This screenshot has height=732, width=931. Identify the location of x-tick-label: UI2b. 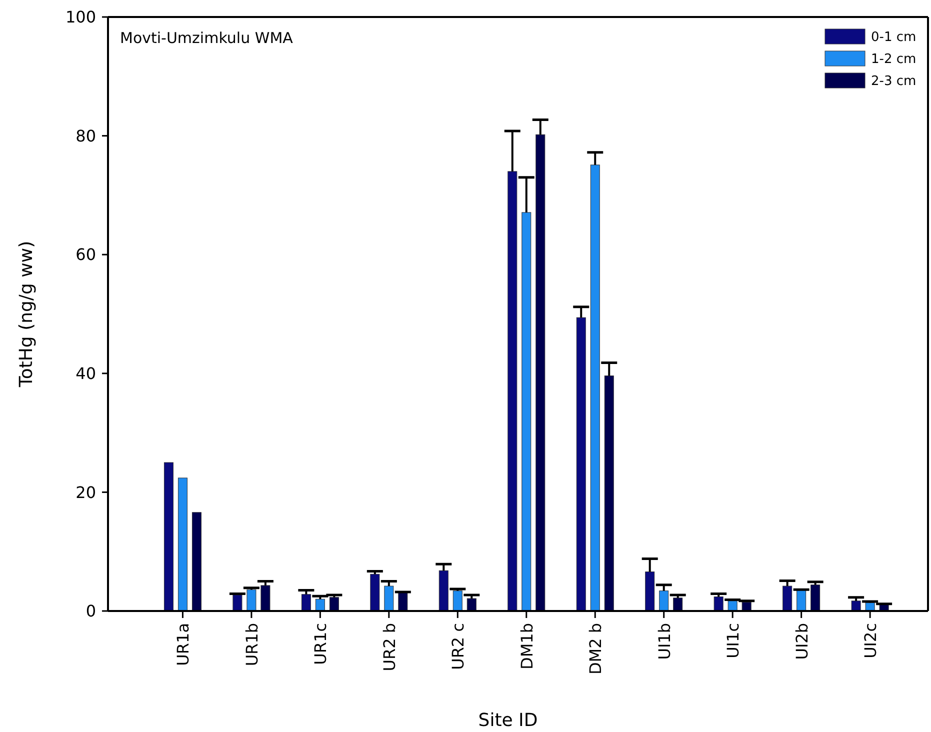
(802, 641).